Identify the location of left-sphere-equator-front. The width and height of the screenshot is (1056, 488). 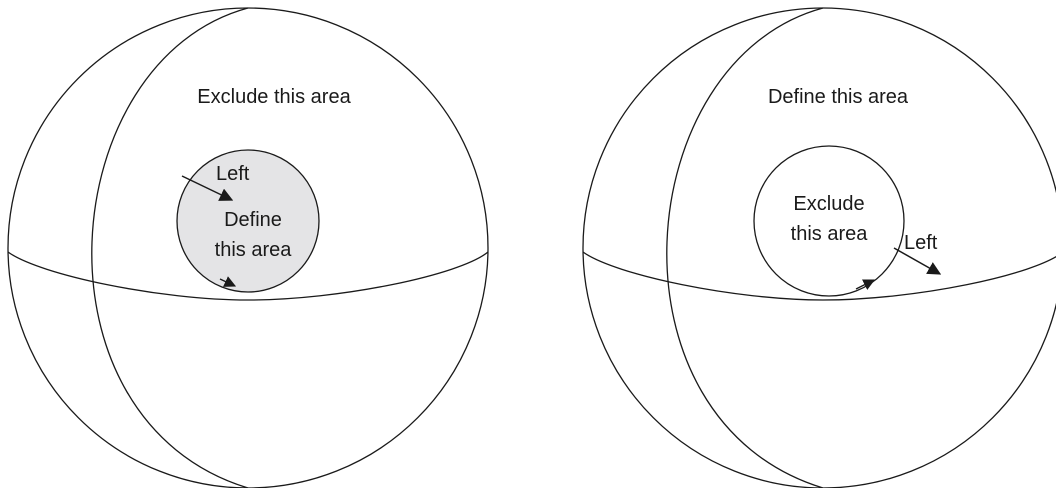
(248, 276).